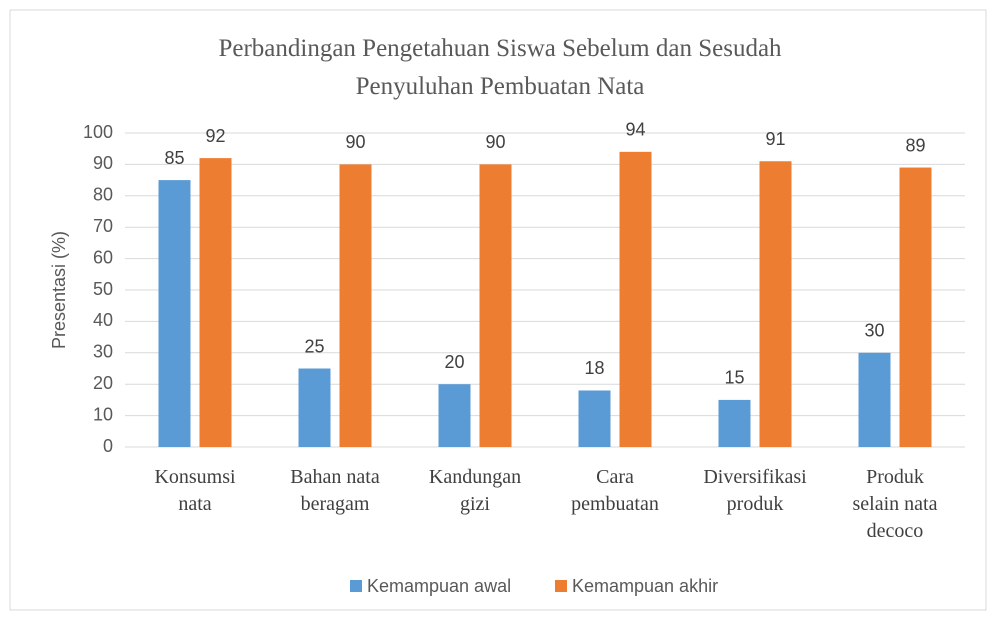 The width and height of the screenshot is (998, 618). What do you see at coordinates (103, 163) in the screenshot?
I see `y-tick-label: 90` at bounding box center [103, 163].